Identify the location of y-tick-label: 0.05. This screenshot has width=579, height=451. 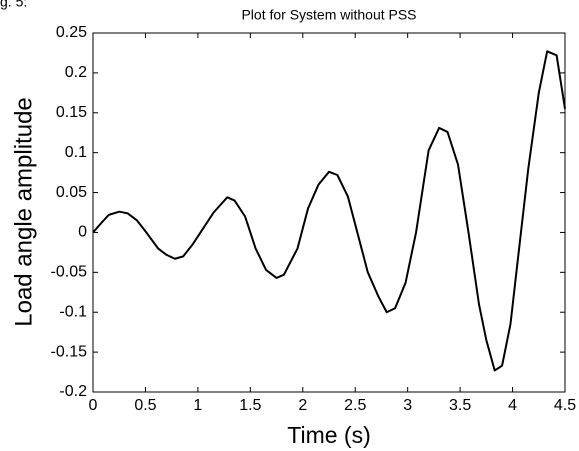
(71, 192).